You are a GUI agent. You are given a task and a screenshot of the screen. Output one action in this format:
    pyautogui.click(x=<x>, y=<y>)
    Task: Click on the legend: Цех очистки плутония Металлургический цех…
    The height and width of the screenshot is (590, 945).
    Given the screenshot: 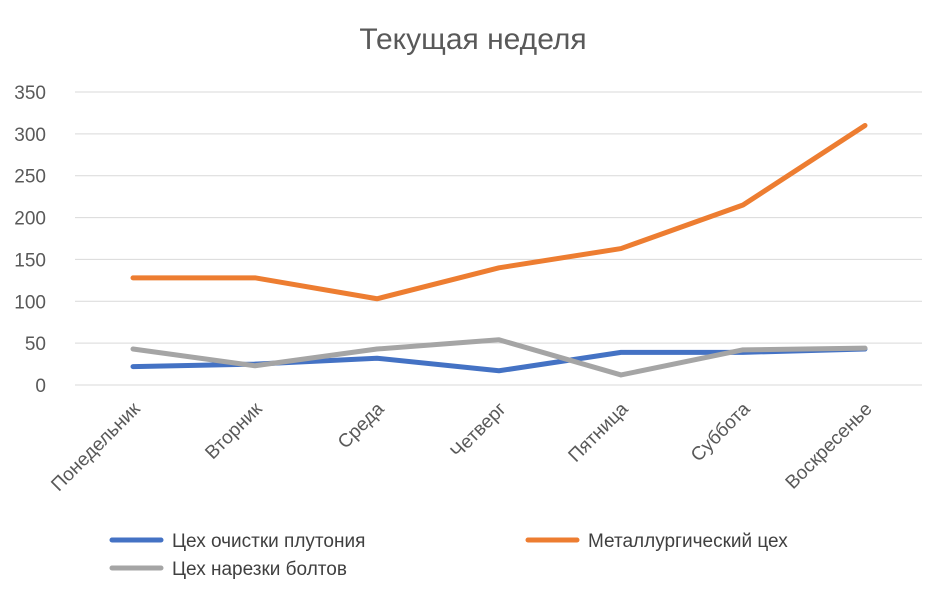 What is the action you would take?
    pyautogui.click(x=448, y=555)
    